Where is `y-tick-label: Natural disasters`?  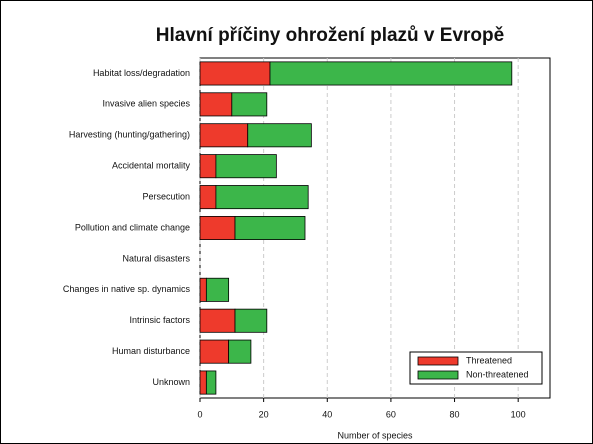 y-tick-label: Natural disasters is located at coordinates (156, 258).